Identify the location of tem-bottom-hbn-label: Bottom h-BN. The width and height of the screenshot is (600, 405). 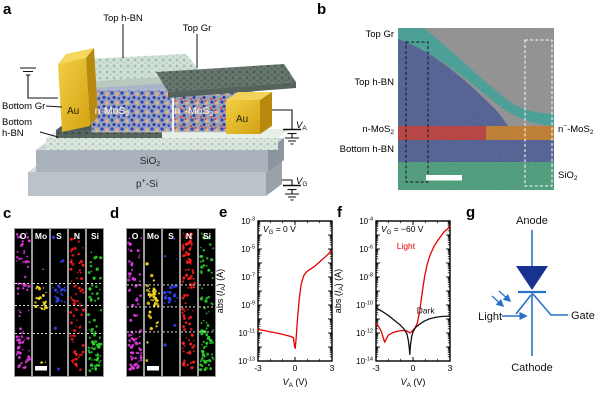
(367, 149).